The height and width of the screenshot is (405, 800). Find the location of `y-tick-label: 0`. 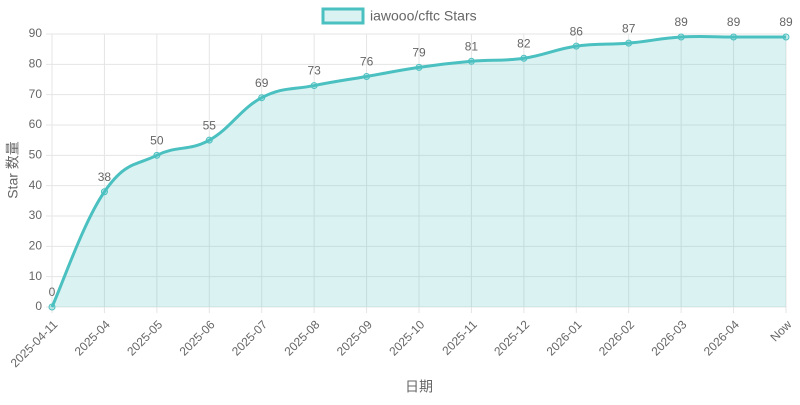

y-tick-label: 0 is located at coordinates (38, 306).